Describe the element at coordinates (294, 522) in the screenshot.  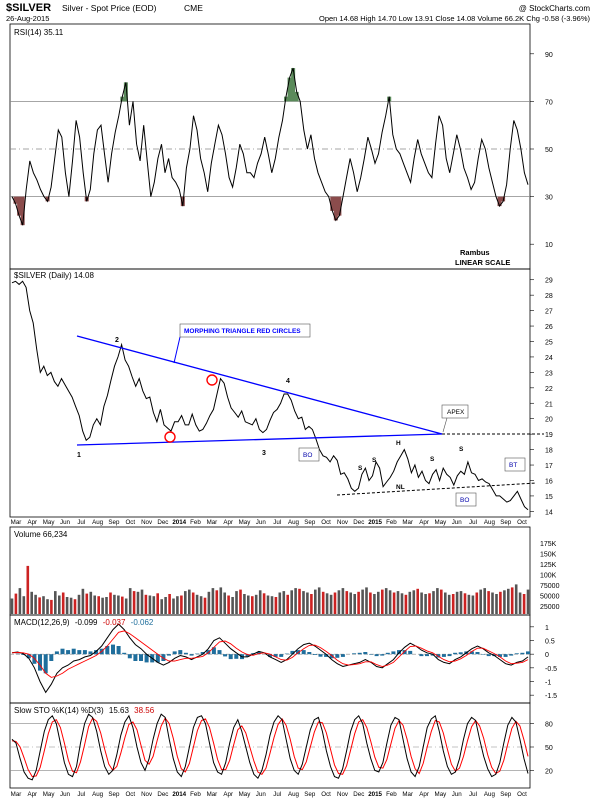
I see `x-label-17: Aug` at that location.